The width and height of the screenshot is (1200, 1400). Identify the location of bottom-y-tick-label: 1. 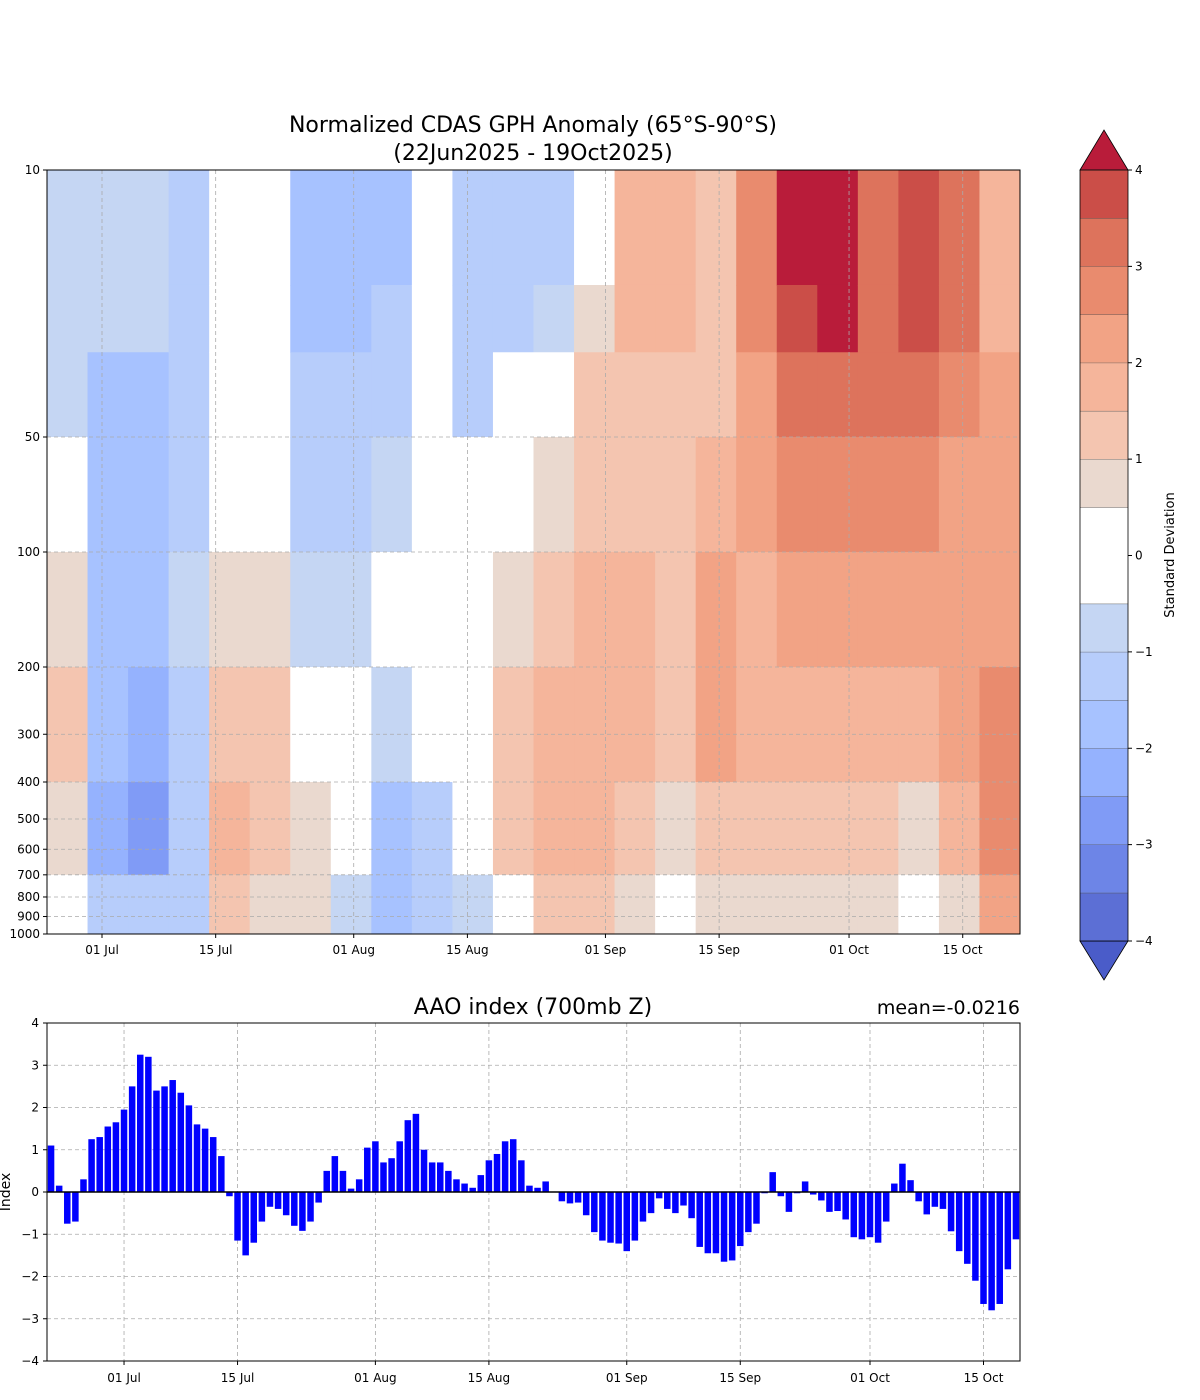
(35, 1150).